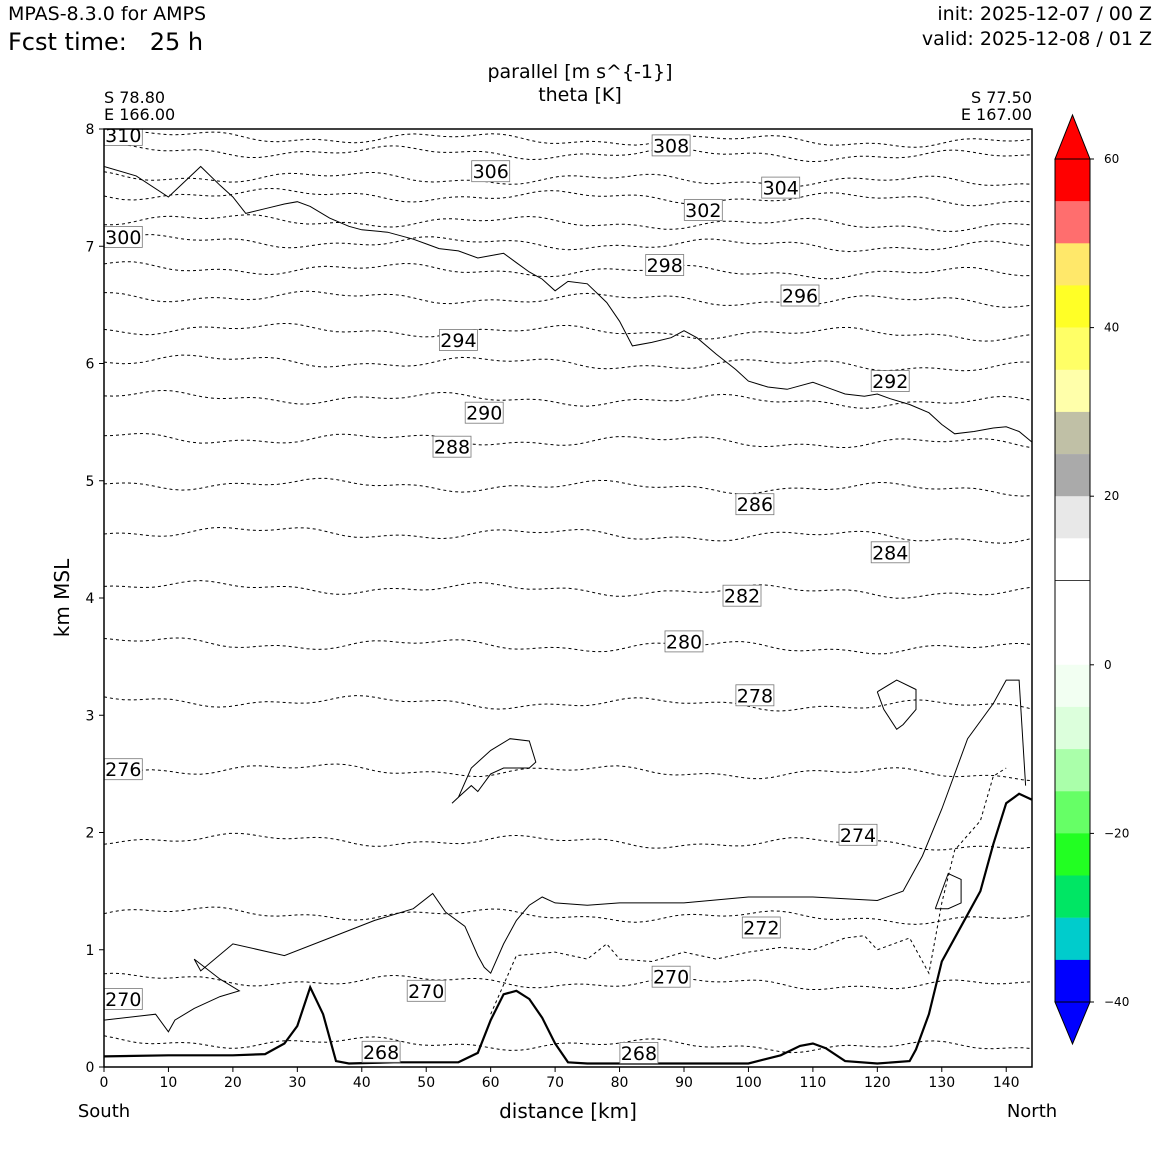 The height and width of the screenshot is (1160, 1160). I want to click on y-tick-label: 4, so click(90, 599).